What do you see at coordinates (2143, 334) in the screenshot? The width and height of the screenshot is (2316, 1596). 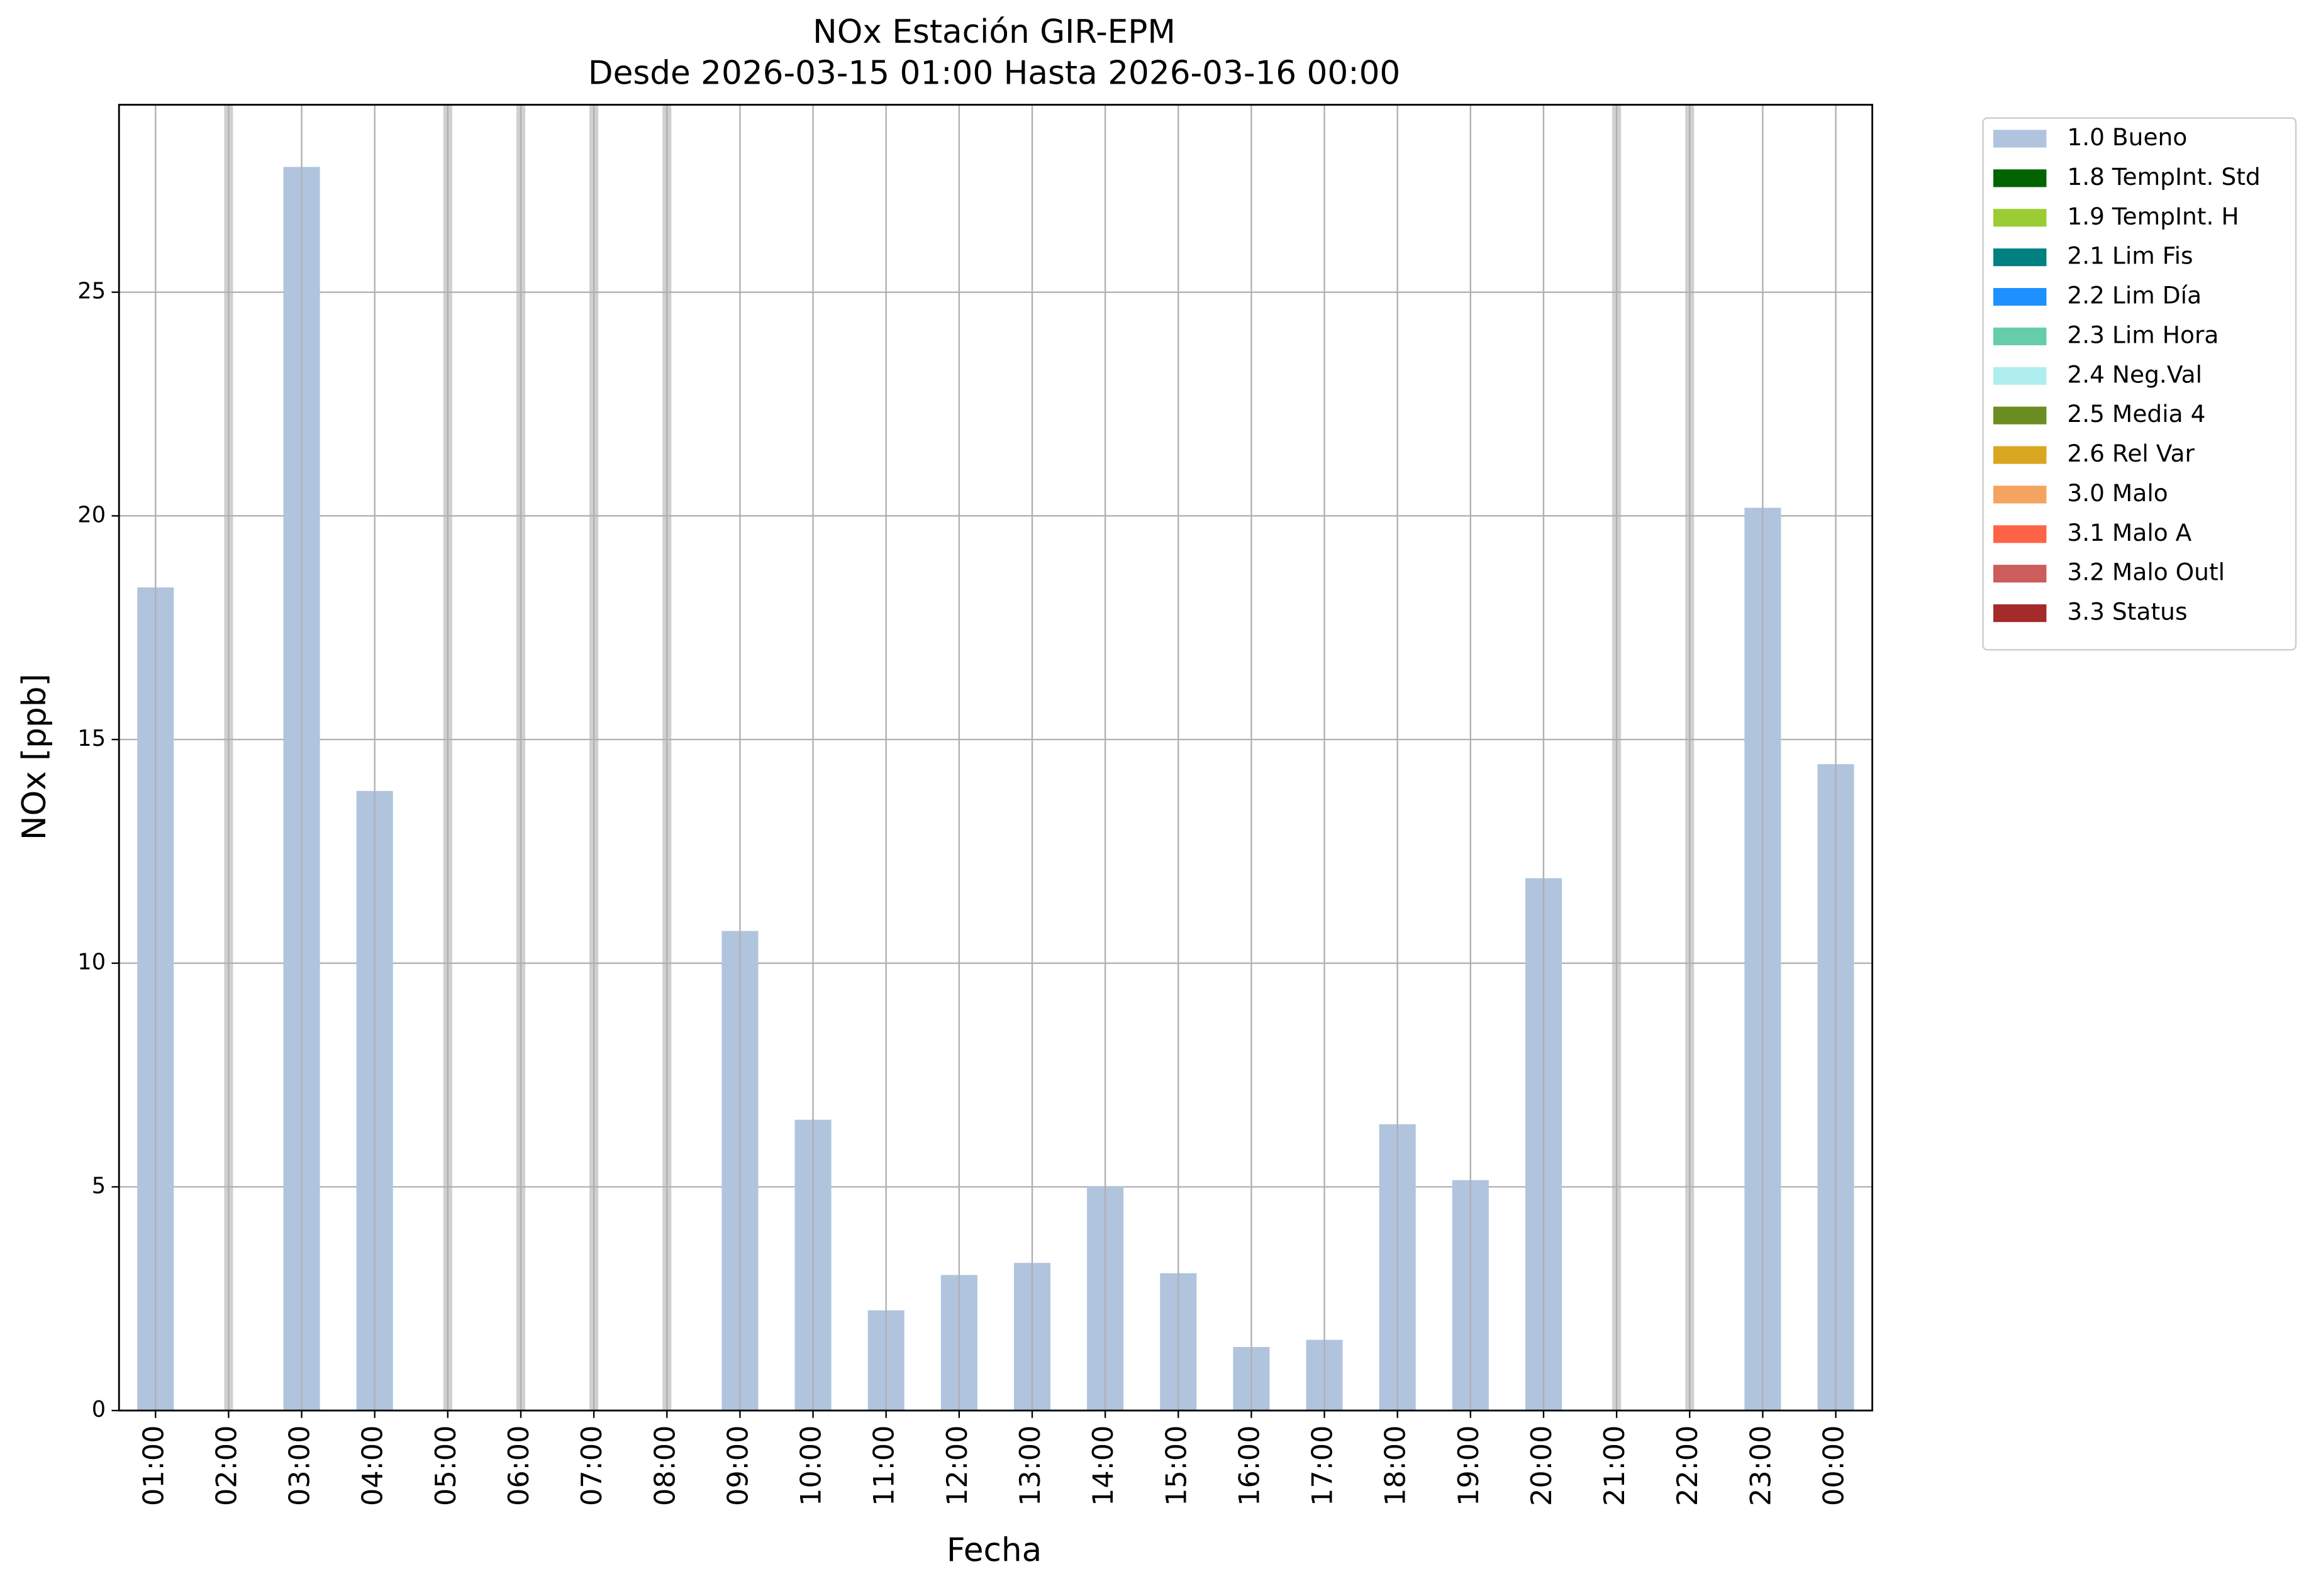 I see `legend-label: 2.3 Lim Hora` at bounding box center [2143, 334].